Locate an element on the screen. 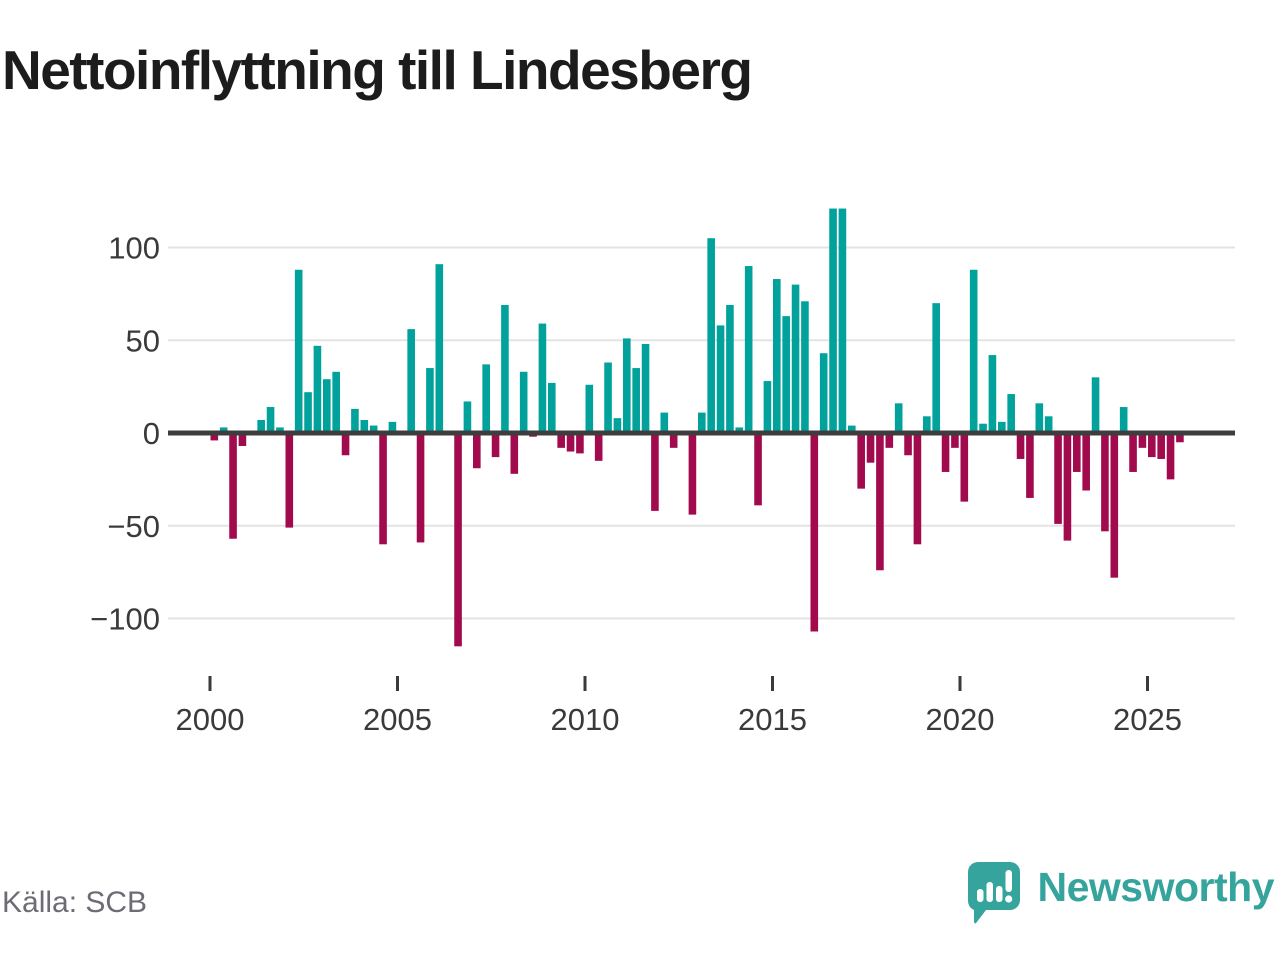 The width and height of the screenshot is (1280, 960). bar-2025-Q3 is located at coordinates (1170, 456).